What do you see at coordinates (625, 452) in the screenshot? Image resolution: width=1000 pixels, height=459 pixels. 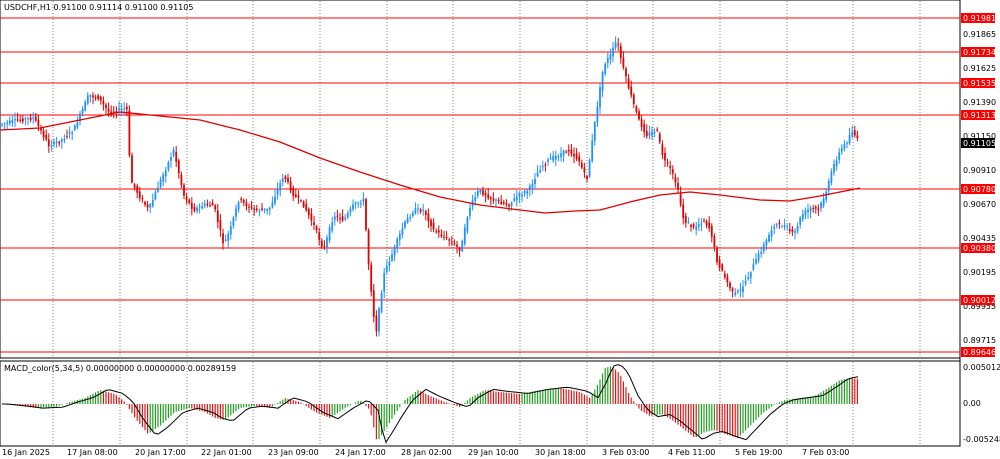 I see `time-tick: 3 Feb 03:00` at bounding box center [625, 452].